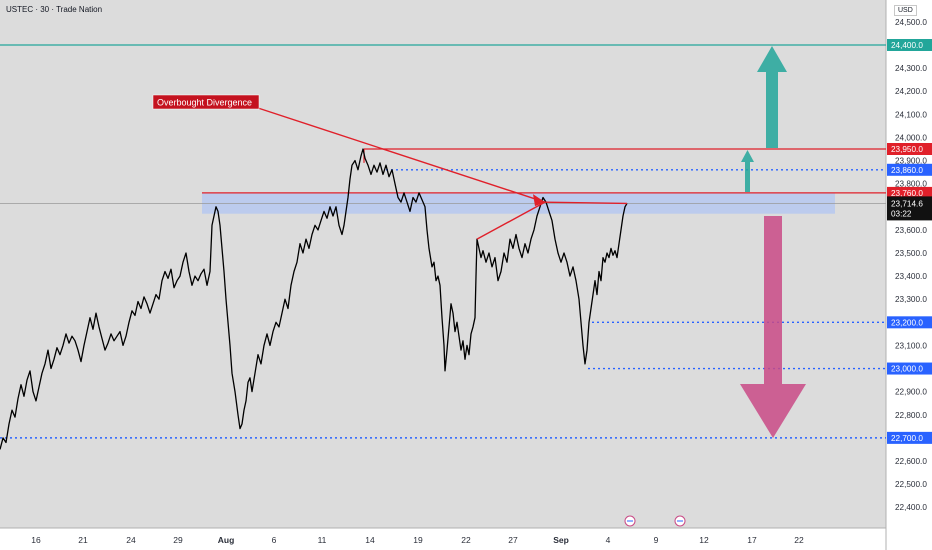 This screenshot has height=550, width=932. What do you see at coordinates (907, 193) in the screenshot?
I see `level-badge-label: 23,760.0` at bounding box center [907, 193].